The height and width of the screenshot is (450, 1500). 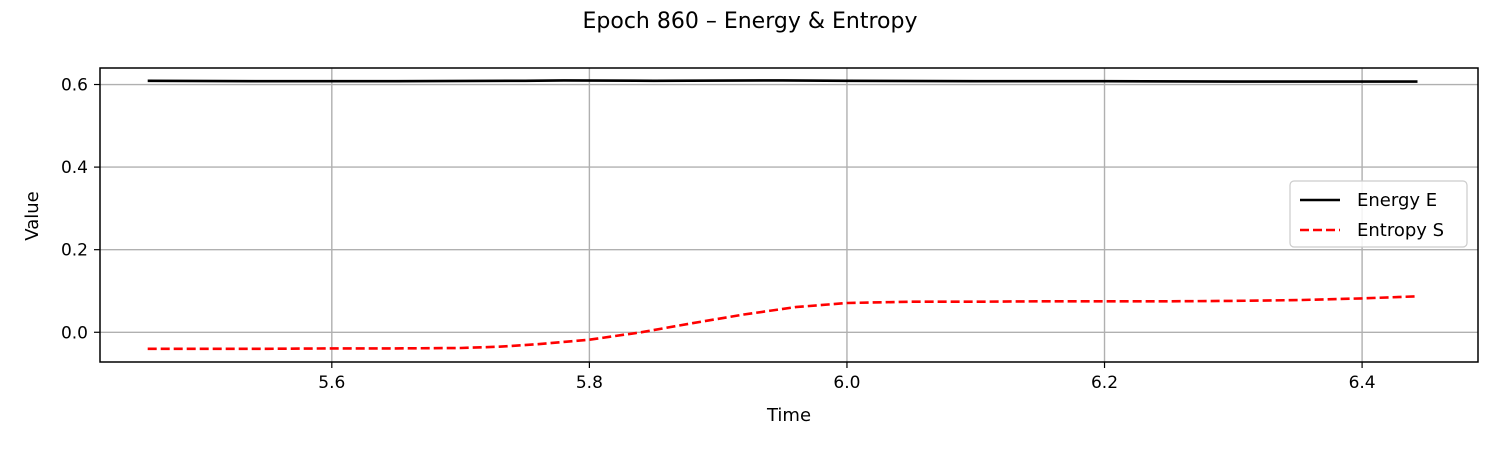 What do you see at coordinates (74, 86) in the screenshot?
I see `y-tick-label: 0.6` at bounding box center [74, 86].